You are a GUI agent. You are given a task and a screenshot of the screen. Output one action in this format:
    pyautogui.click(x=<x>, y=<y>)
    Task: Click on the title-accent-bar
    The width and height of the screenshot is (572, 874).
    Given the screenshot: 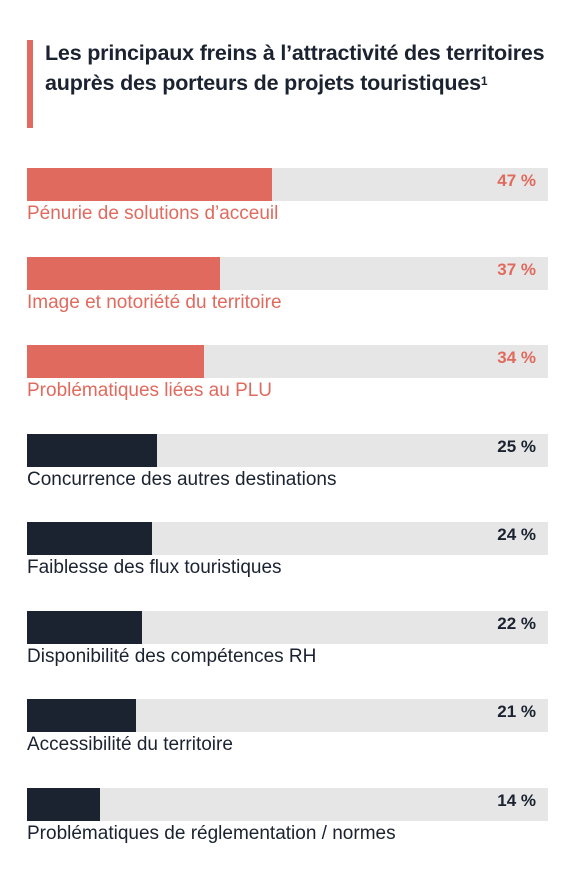 What is the action you would take?
    pyautogui.click(x=30, y=84)
    